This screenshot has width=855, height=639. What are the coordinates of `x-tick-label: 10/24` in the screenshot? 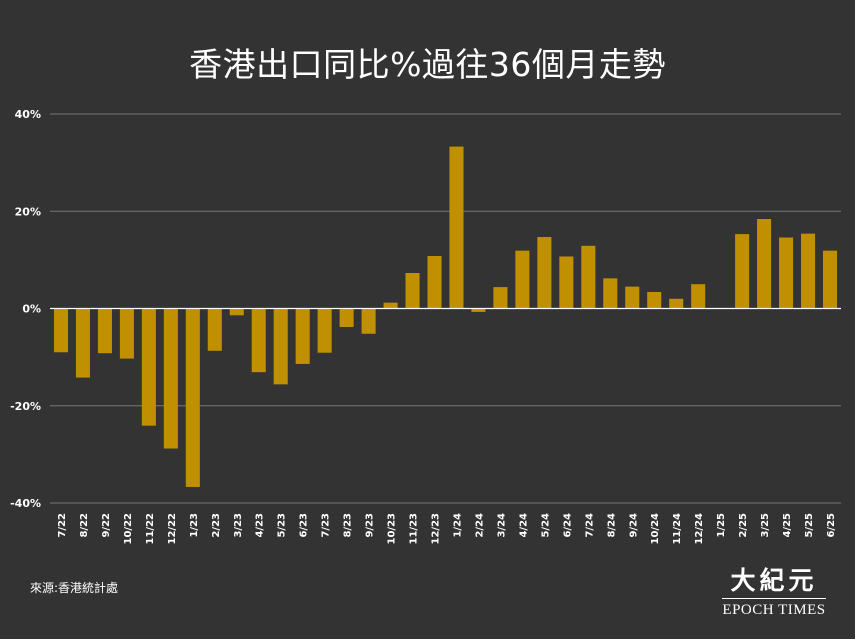 It's located at (655, 529).